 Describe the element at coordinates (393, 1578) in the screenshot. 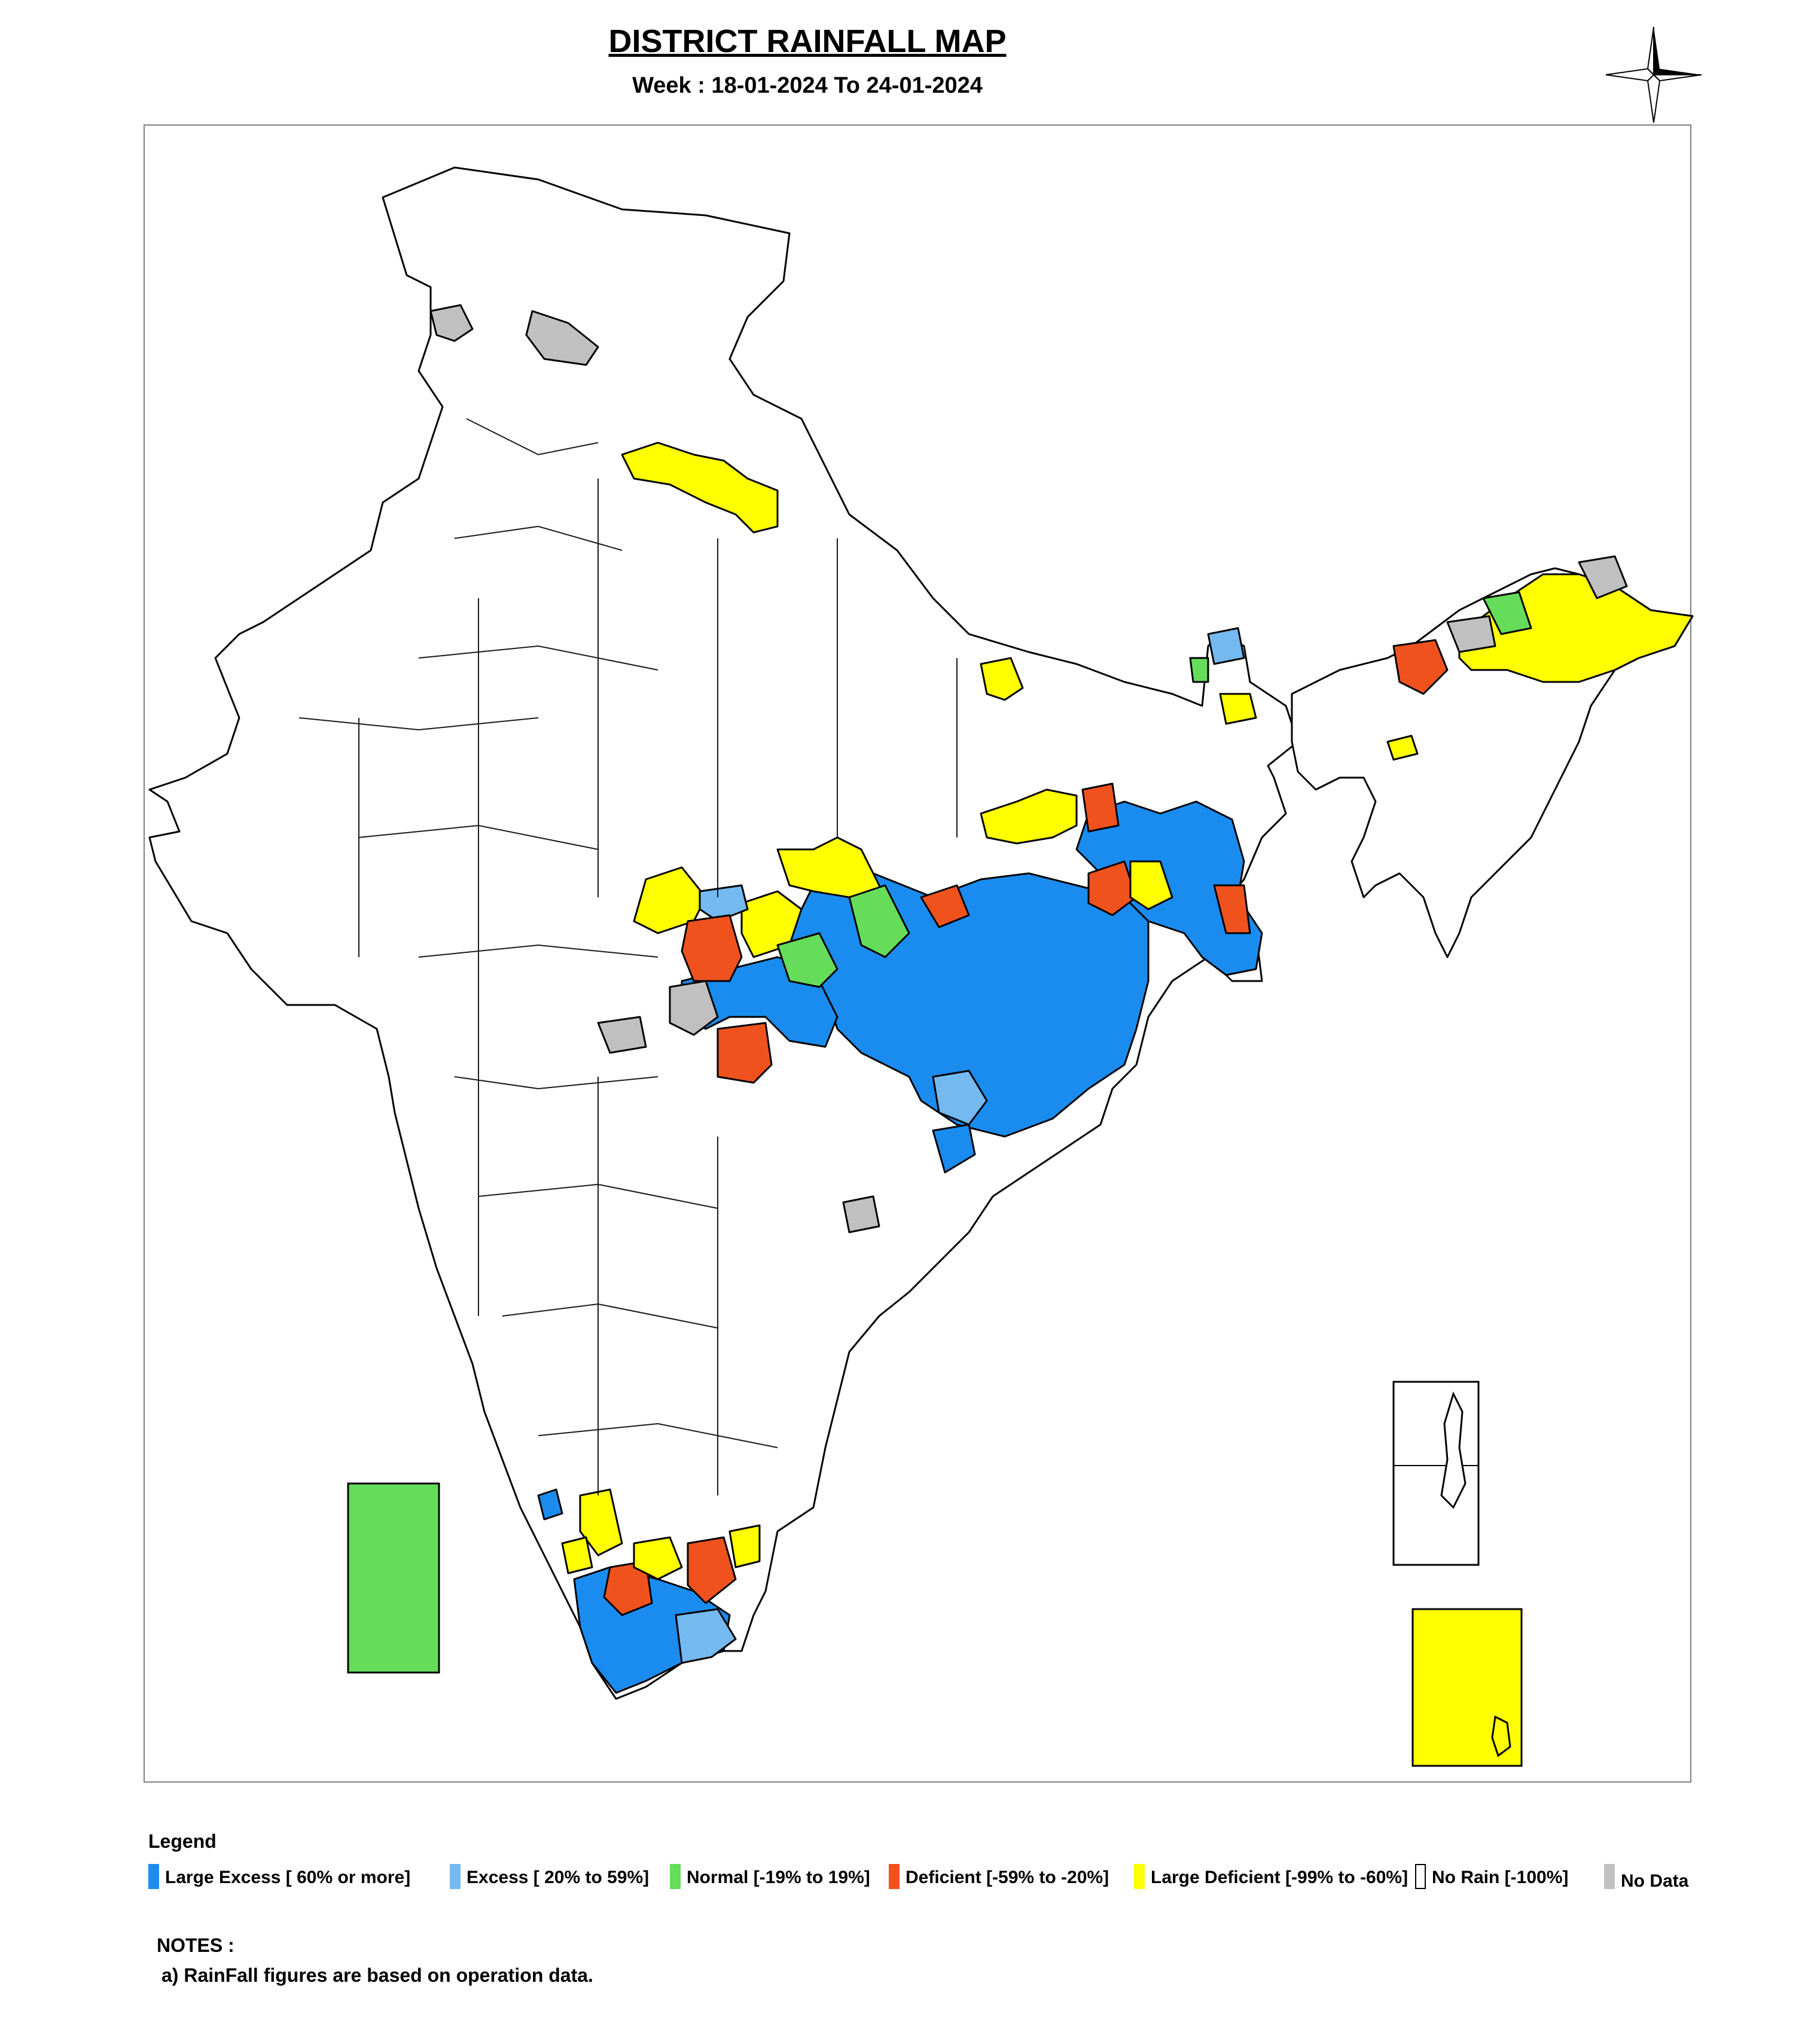

I see `inset-lakshadweep` at that location.